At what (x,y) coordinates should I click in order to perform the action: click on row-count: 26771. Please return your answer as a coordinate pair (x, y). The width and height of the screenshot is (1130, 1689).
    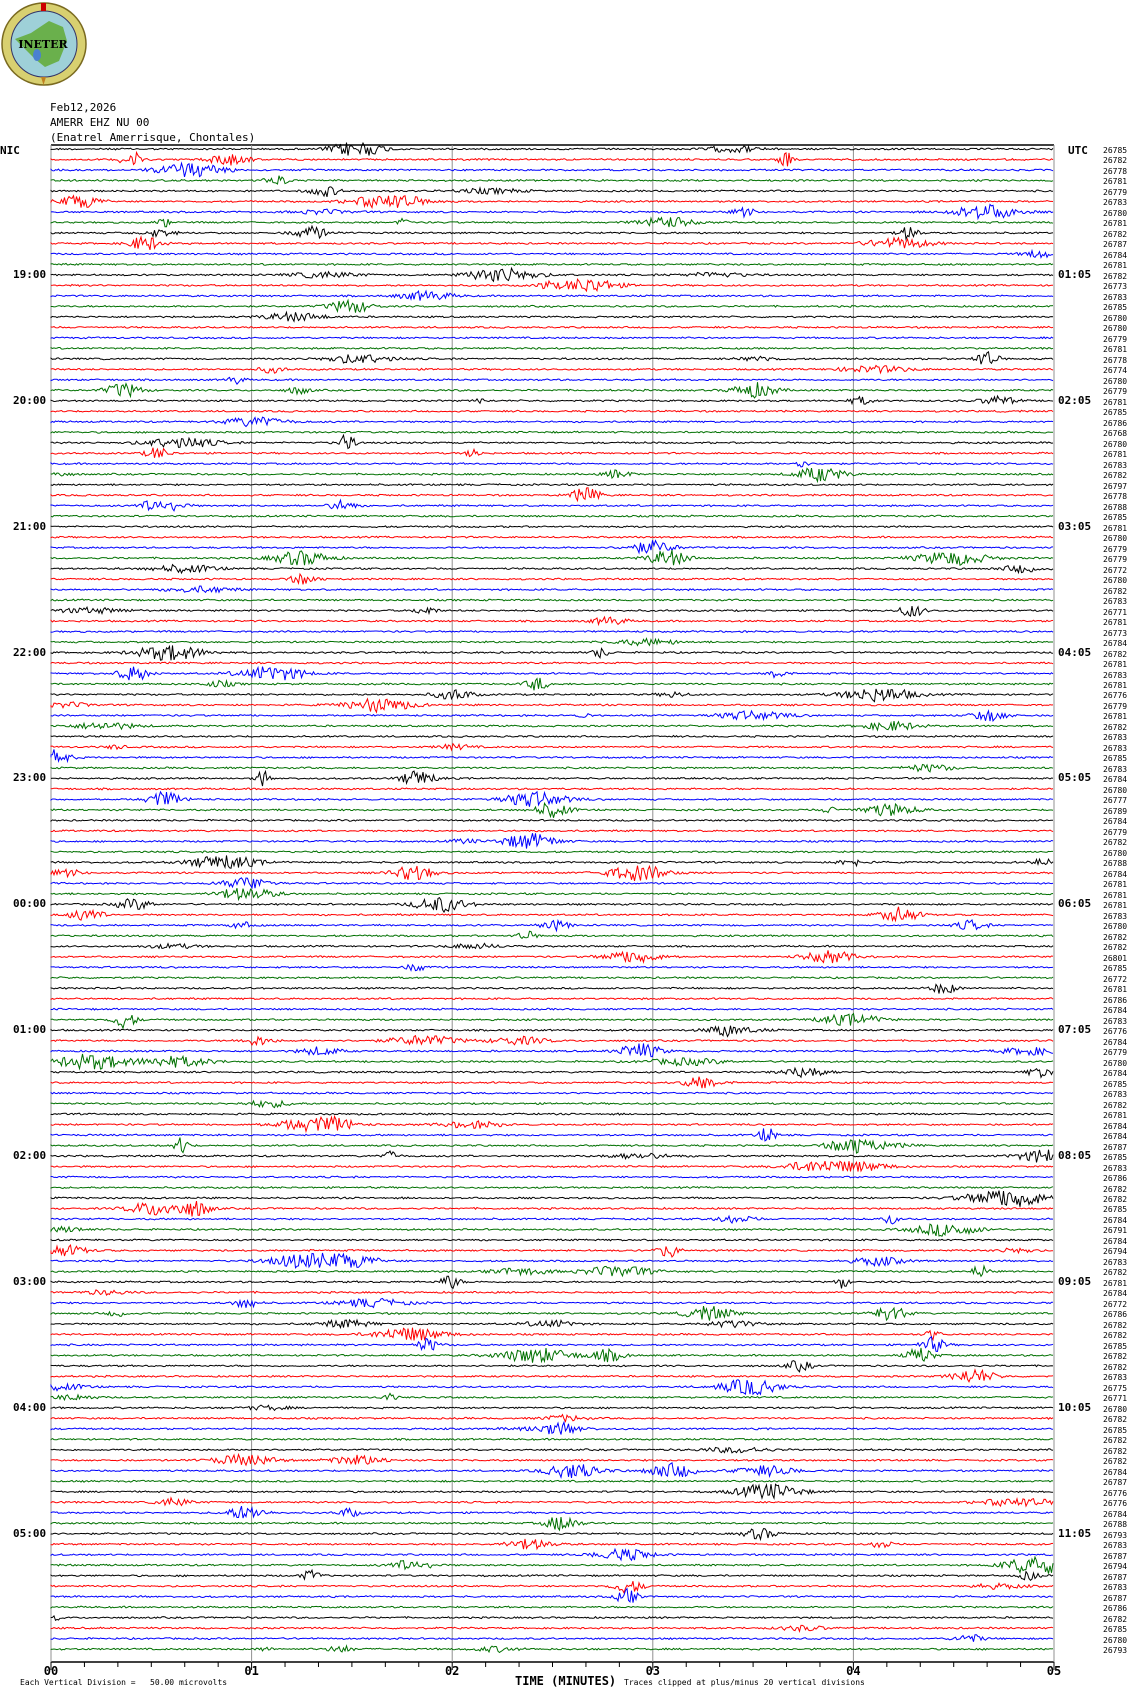
    Looking at the image, I should click on (1115, 1399).